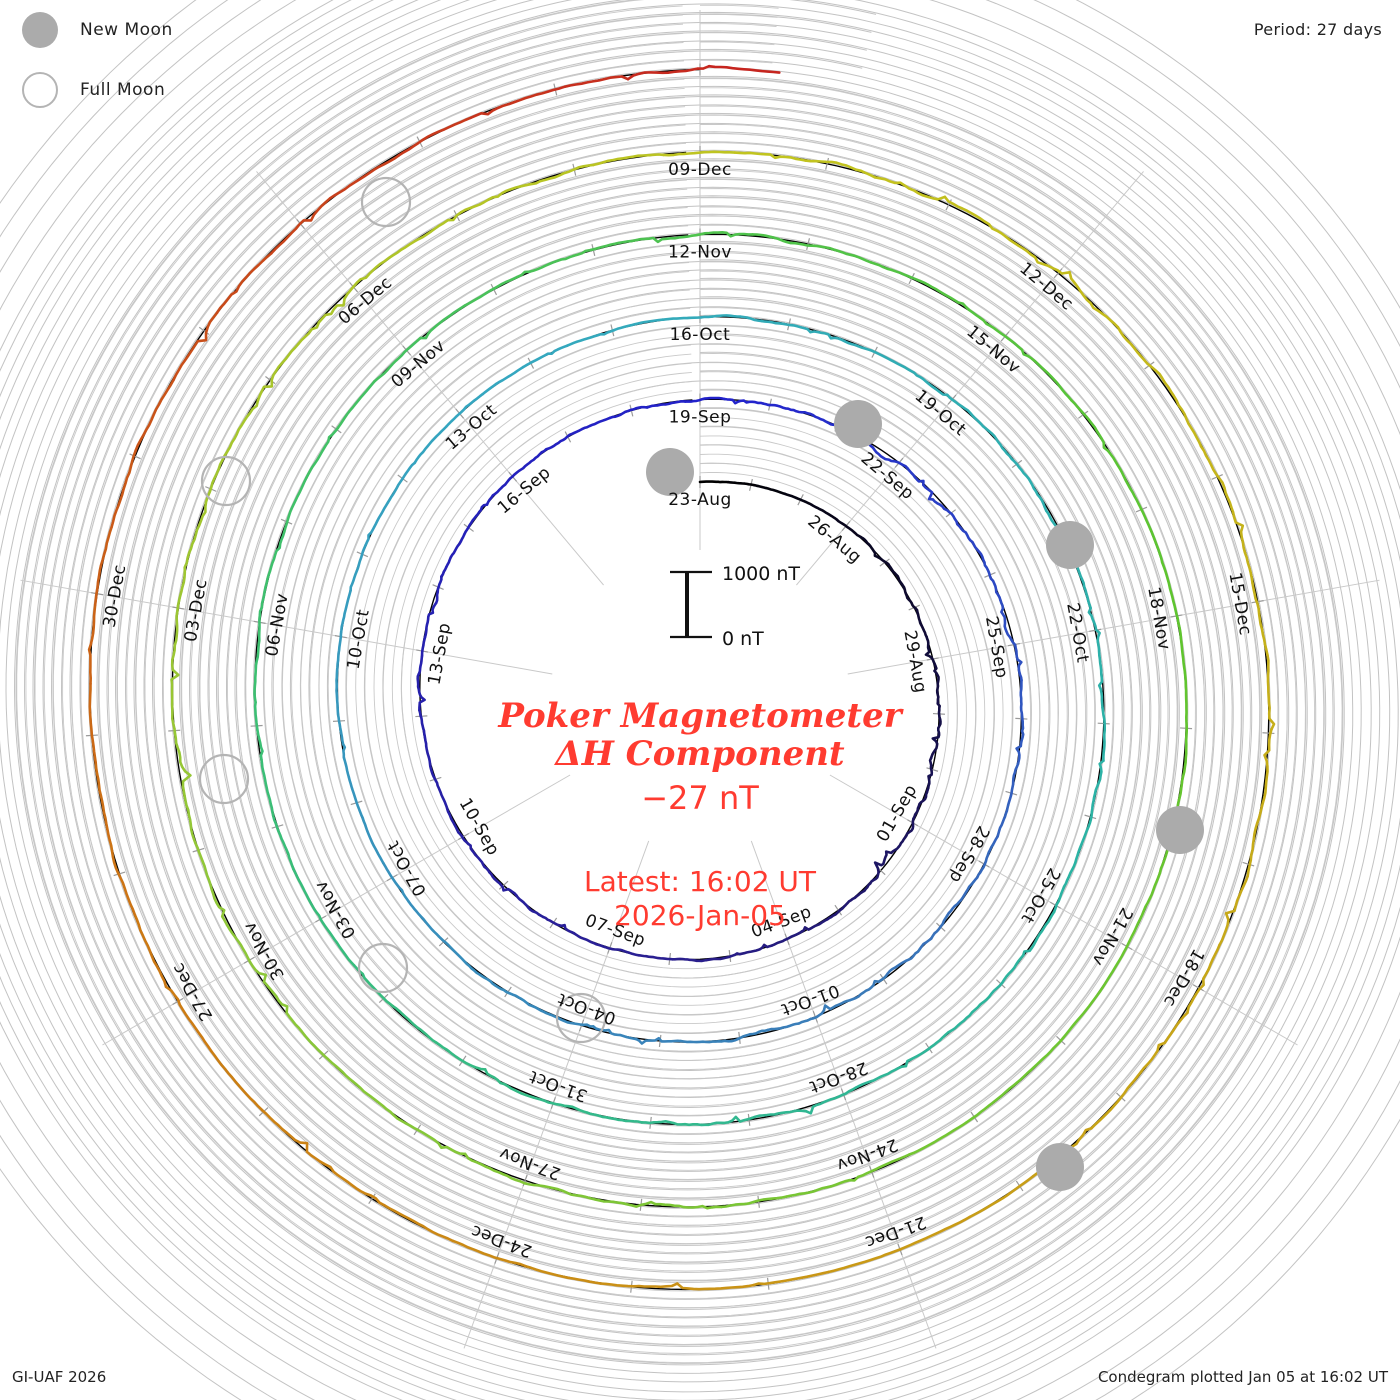 This screenshot has width=1400, height=1400. I want to click on date-label: 16-Sep, so click(524, 491).